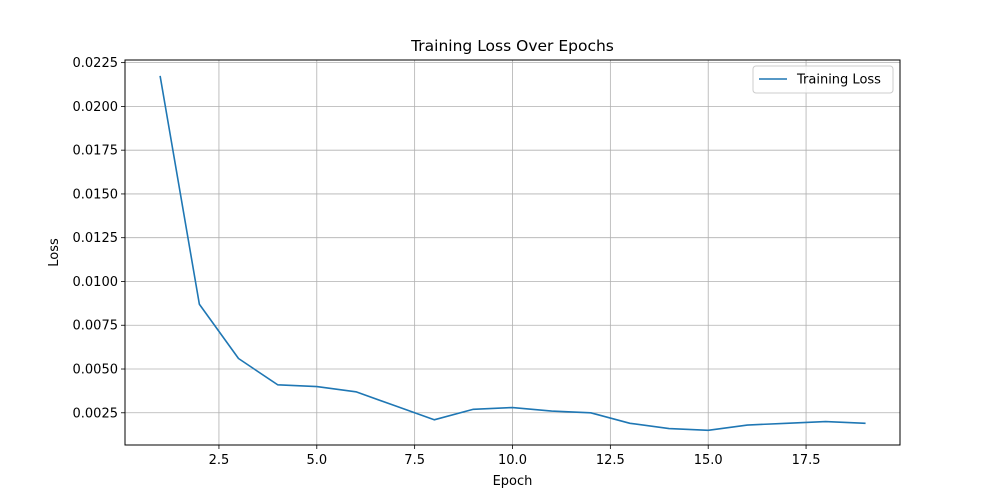  What do you see at coordinates (96, 194) in the screenshot?
I see `y-tick-label: 0.0150` at bounding box center [96, 194].